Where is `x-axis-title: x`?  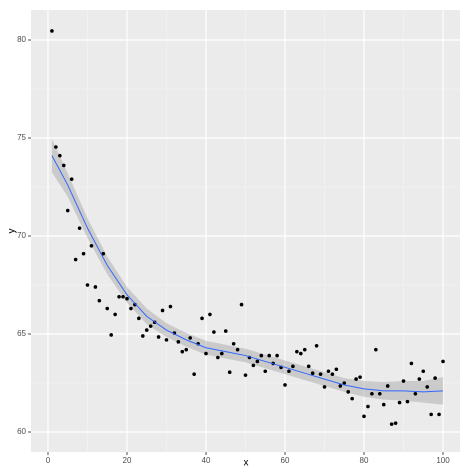
x-axis-title: x is located at coordinates (246, 463).